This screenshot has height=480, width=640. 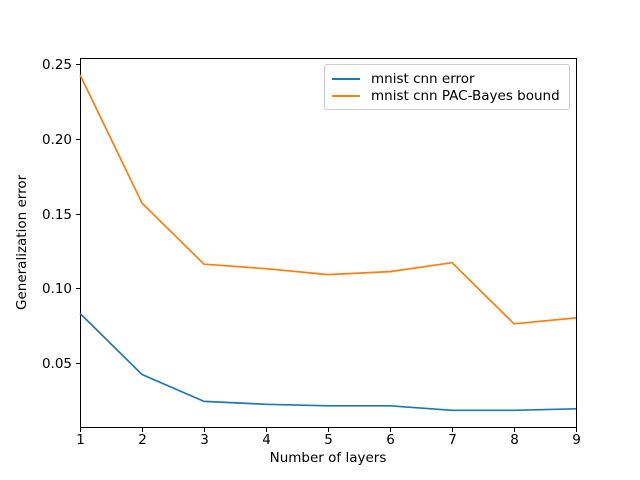 What do you see at coordinates (465, 96) in the screenshot?
I see `legend-label-bound: mnist cnn PAC-Bayes bound` at bounding box center [465, 96].